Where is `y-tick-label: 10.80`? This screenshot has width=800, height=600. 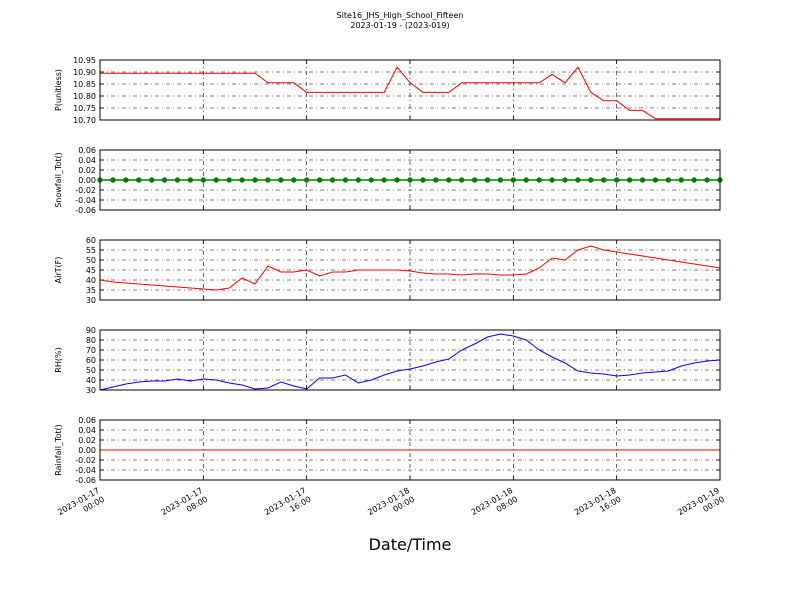 y-tick-label: 10.80 is located at coordinates (84, 96).